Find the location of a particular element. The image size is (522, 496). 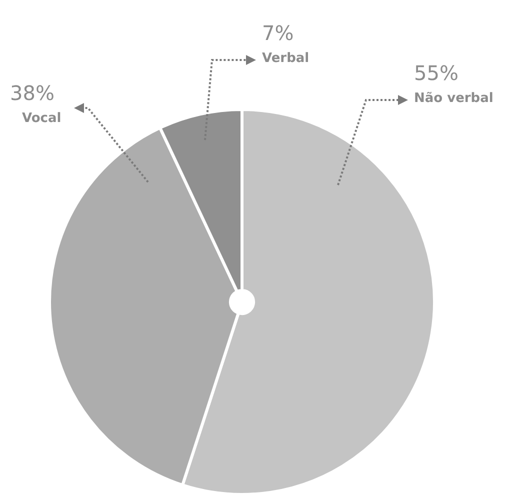

data-label: 7% is located at coordinates (278, 33).